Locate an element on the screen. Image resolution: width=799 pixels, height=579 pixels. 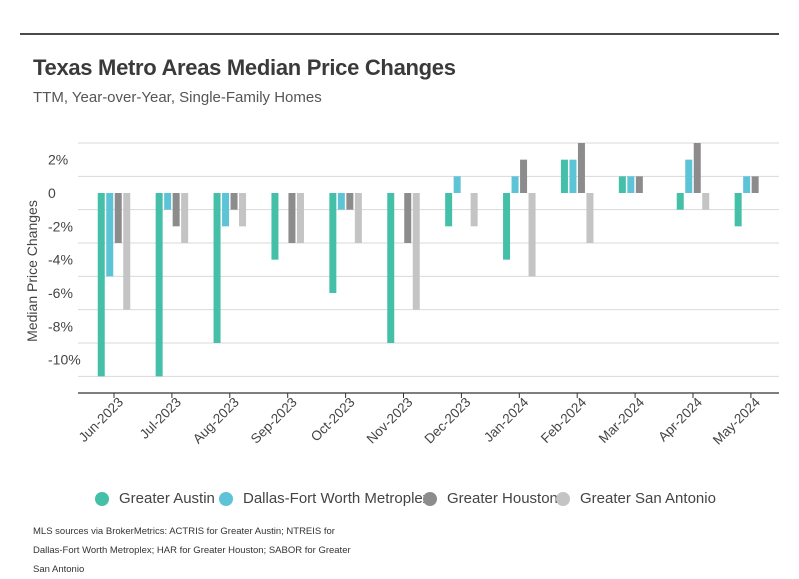
legend-item: Greater San Antonio is located at coordinates (636, 498).